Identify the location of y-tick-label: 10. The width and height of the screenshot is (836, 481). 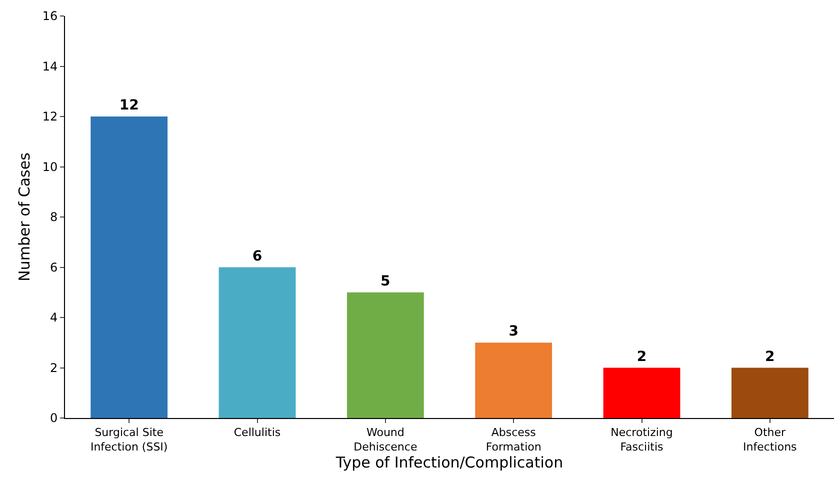
(50, 167).